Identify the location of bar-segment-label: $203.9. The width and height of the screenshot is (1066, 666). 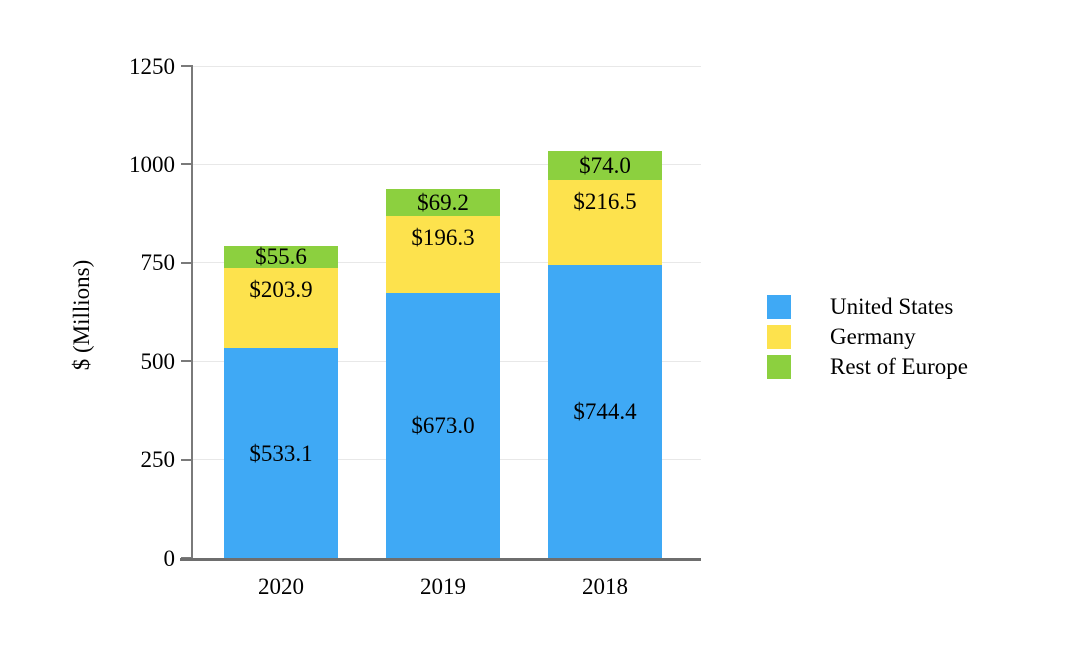
(281, 289).